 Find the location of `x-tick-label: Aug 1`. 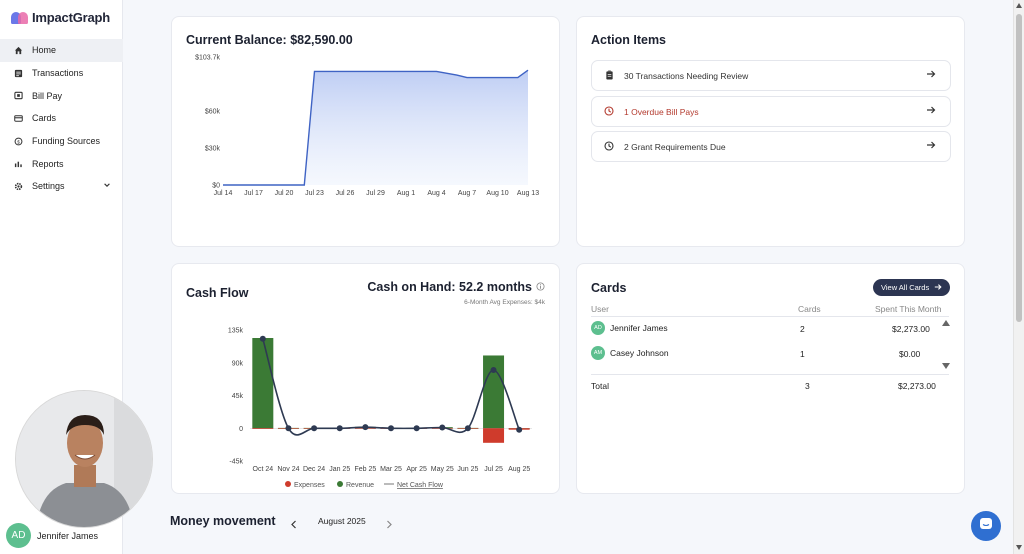

x-tick-label: Aug 1 is located at coordinates (406, 193).